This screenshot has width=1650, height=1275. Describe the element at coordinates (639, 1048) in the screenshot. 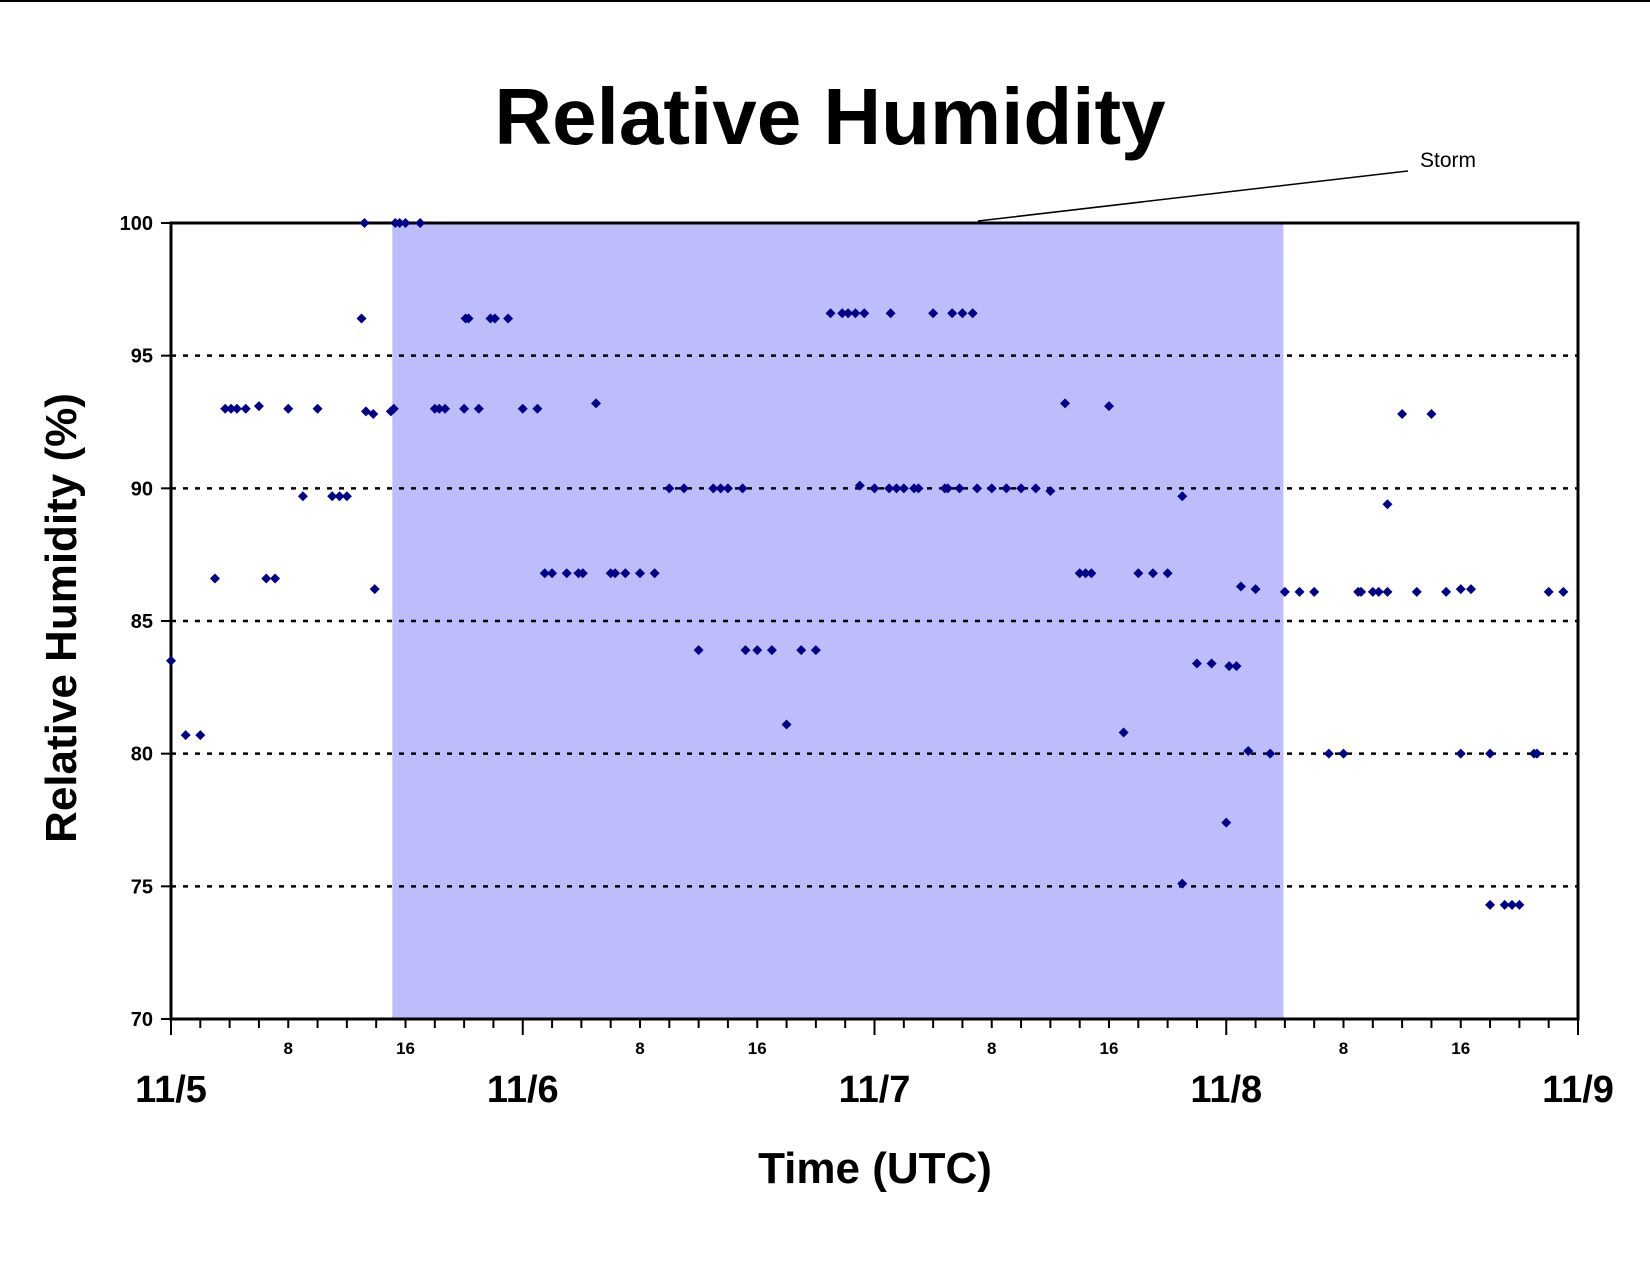

I see `x-minor-label-32: 8` at that location.